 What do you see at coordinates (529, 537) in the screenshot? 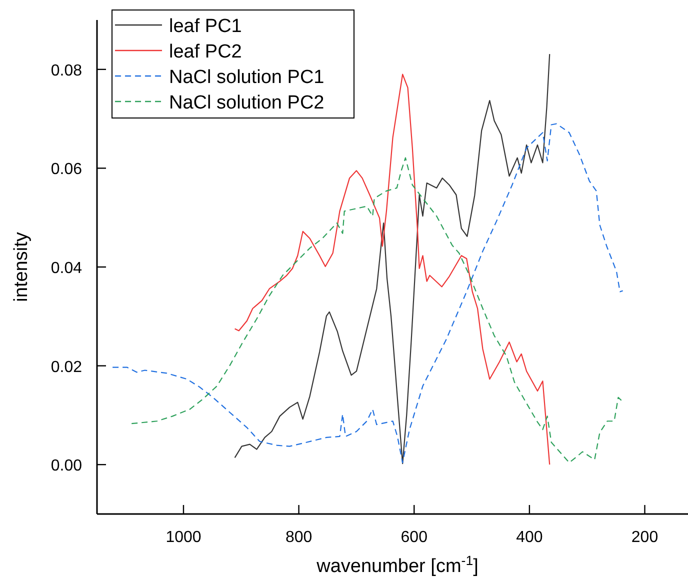
I see `x-tick-label: 400` at bounding box center [529, 537].